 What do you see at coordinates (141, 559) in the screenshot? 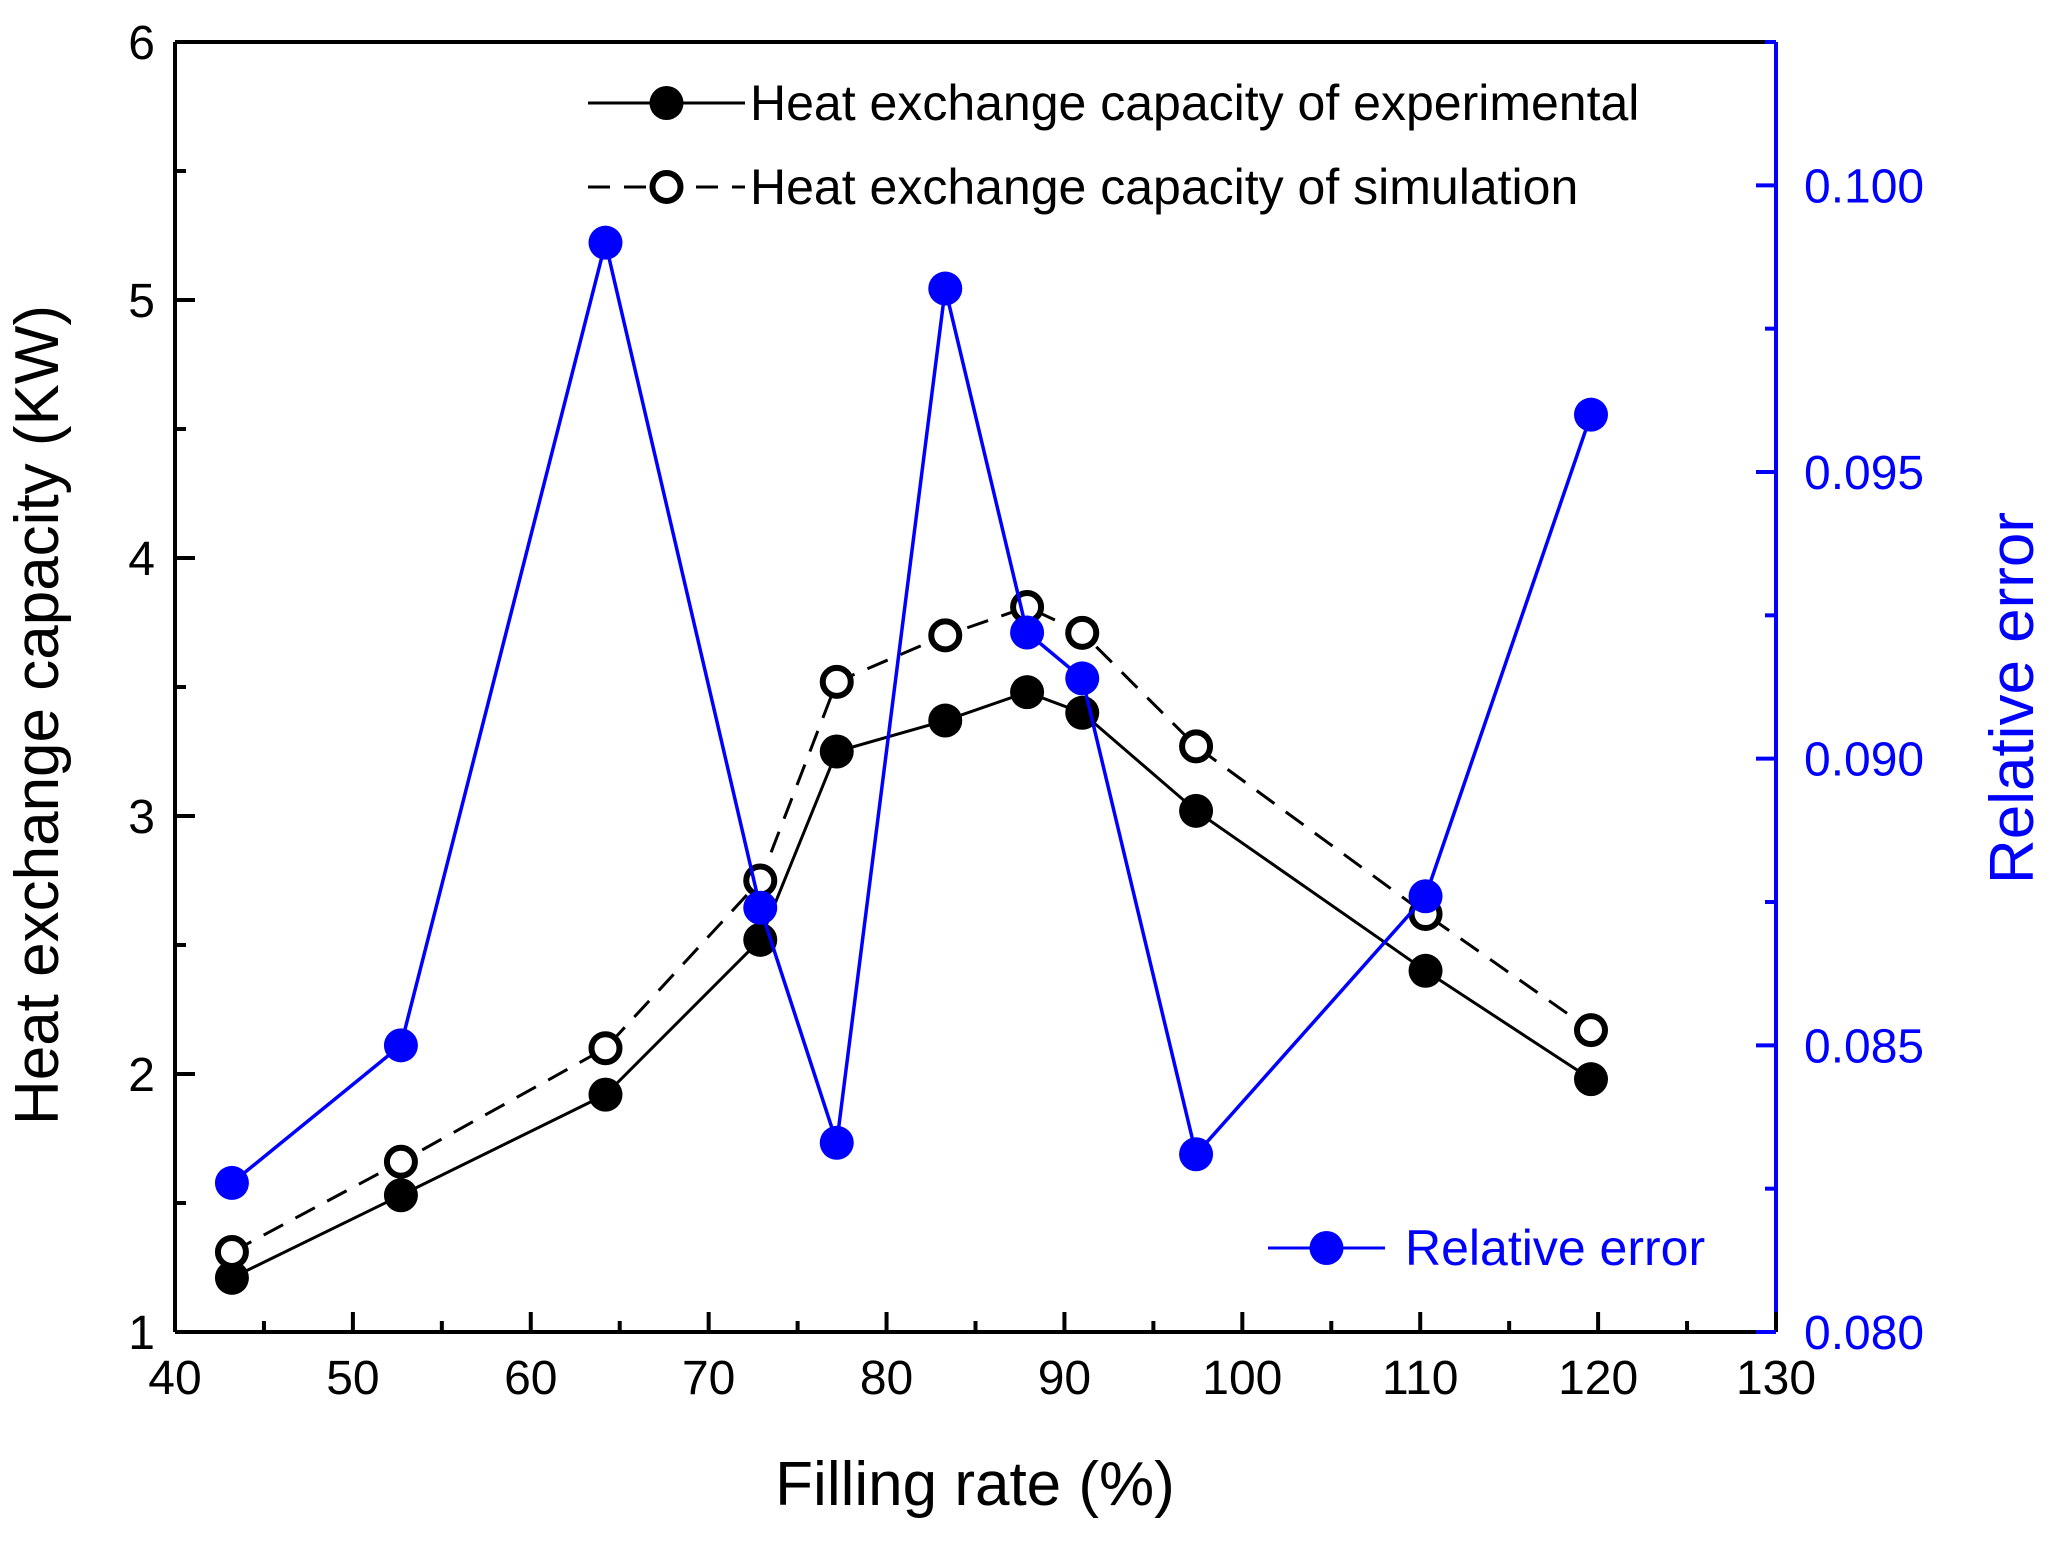
I see `y-left-tick-label: 4` at bounding box center [141, 559].